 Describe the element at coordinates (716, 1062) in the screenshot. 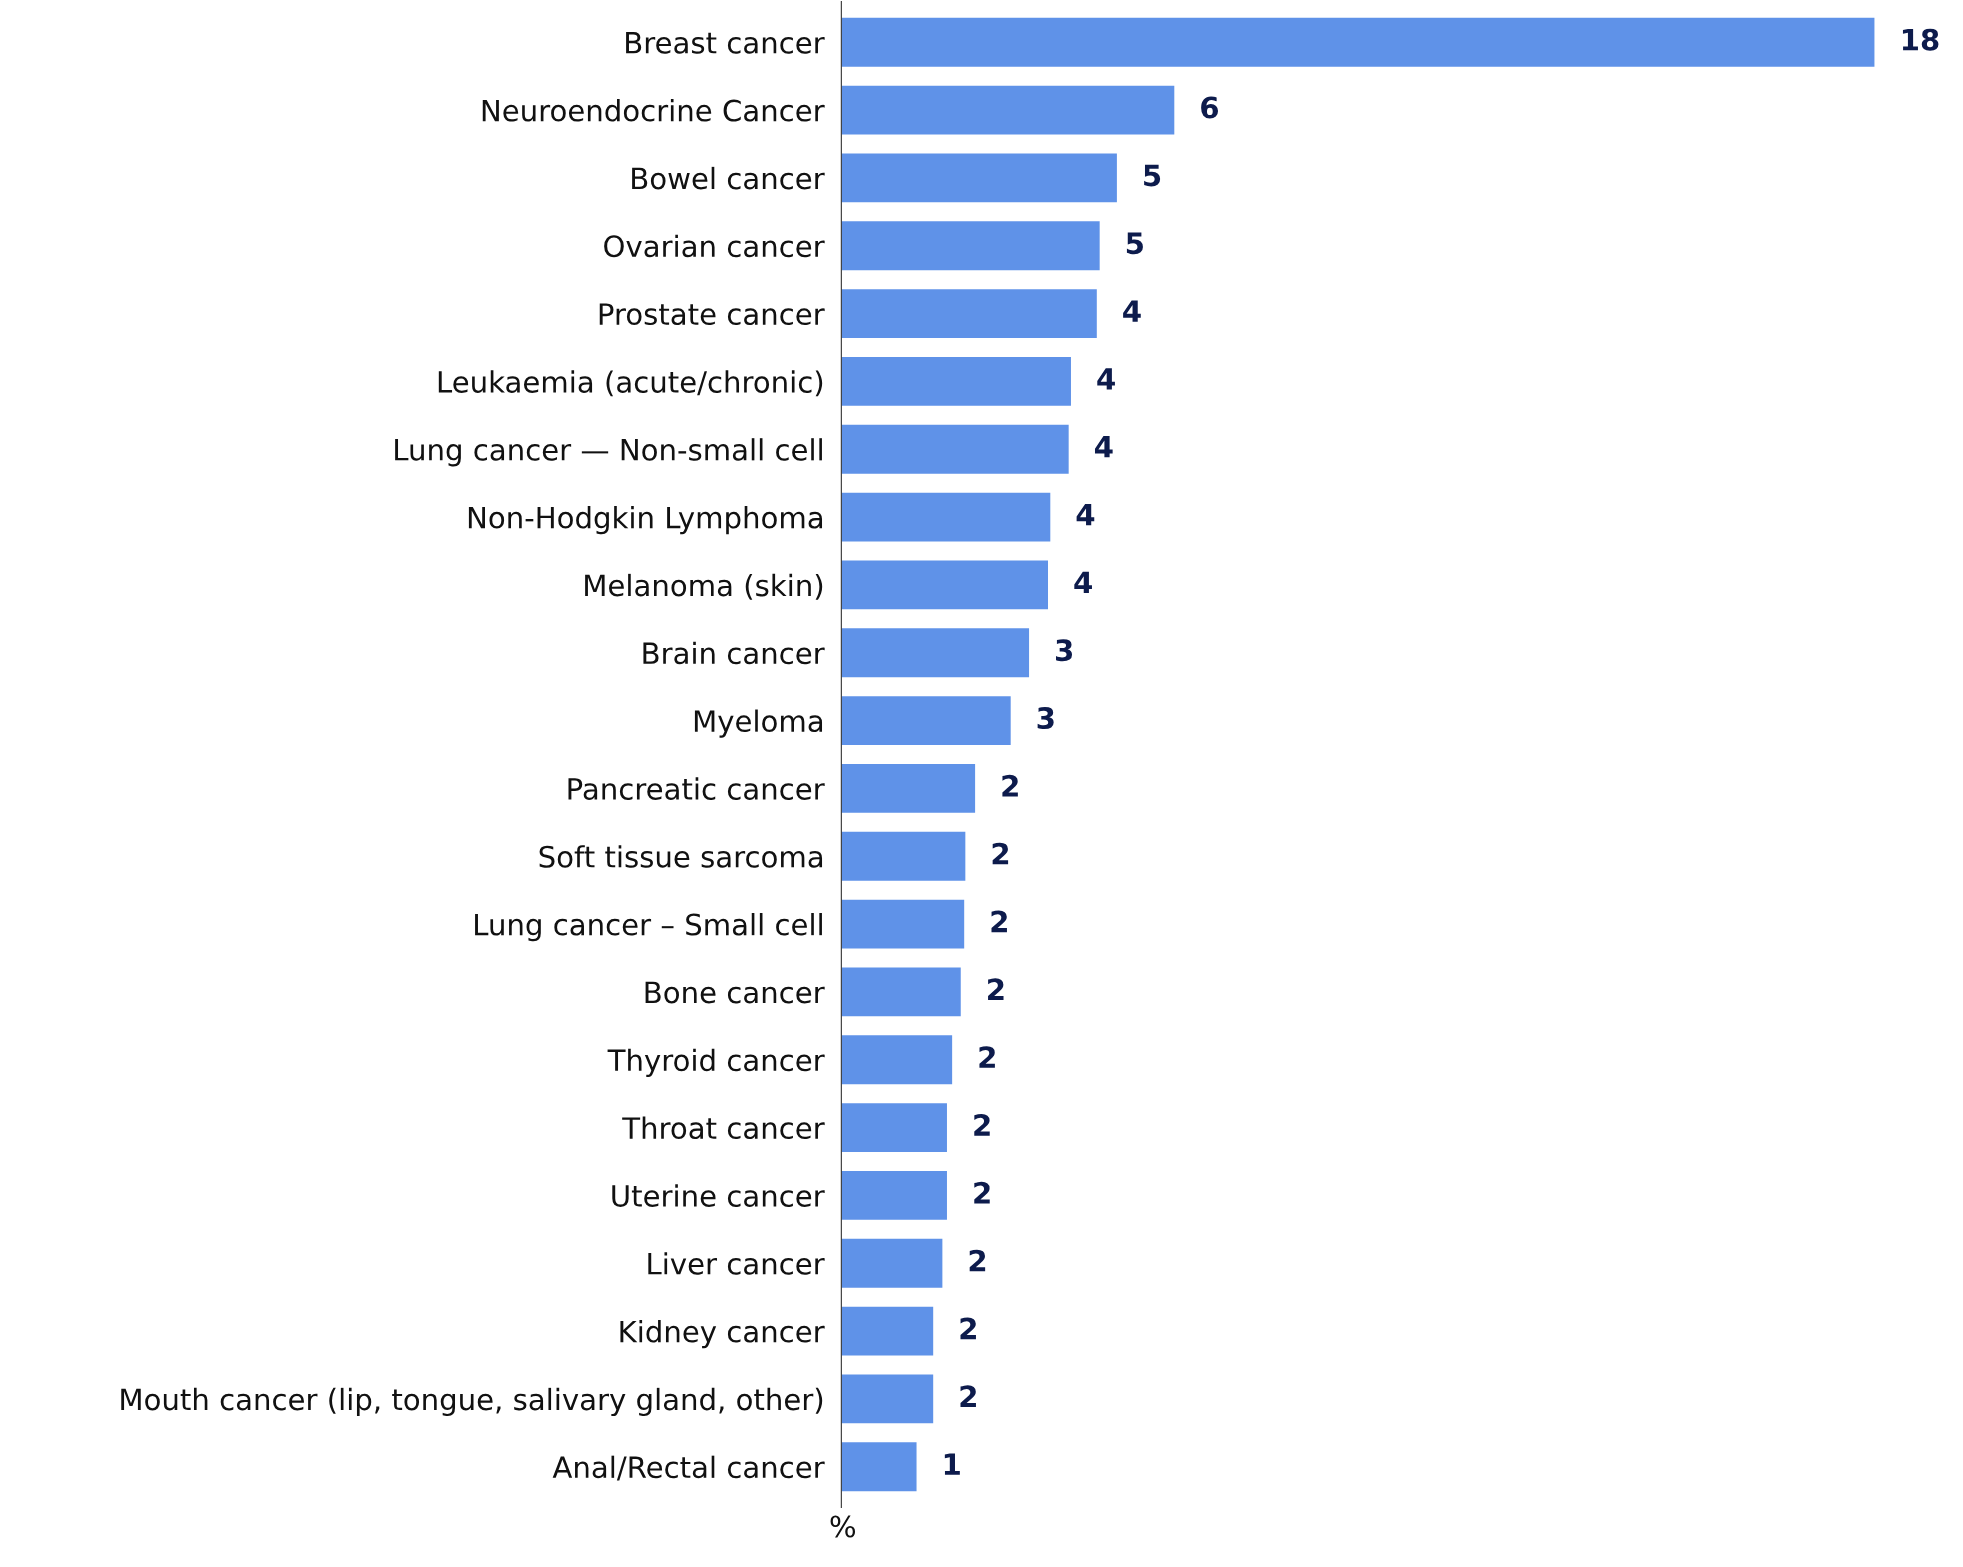

I see `y-tick-label: Thyroid cancer` at that location.